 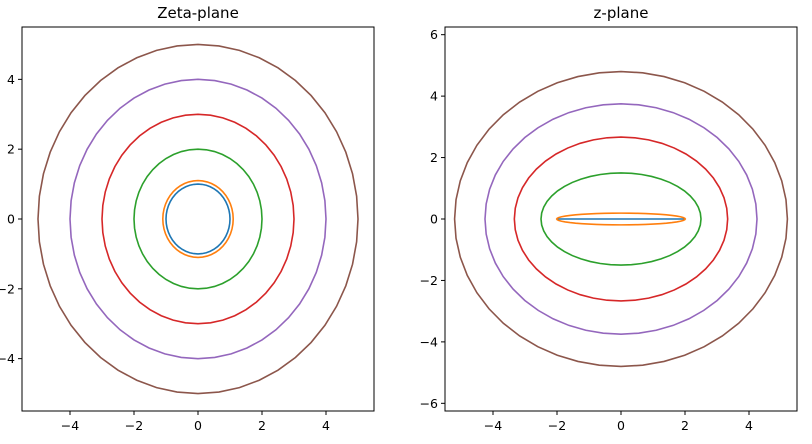 What do you see at coordinates (70, 425) in the screenshot?
I see `zeta-plane-x-tick-label: −4` at bounding box center [70, 425].